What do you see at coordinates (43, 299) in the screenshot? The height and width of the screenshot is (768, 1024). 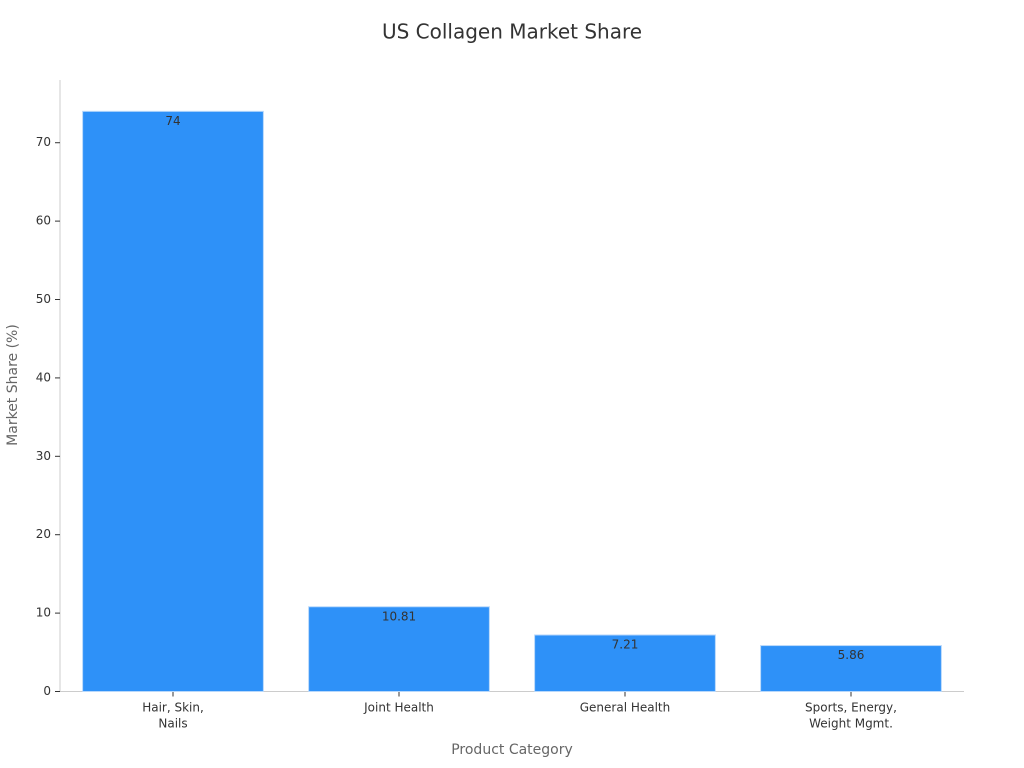 I see `y-tick-label: 50` at bounding box center [43, 299].